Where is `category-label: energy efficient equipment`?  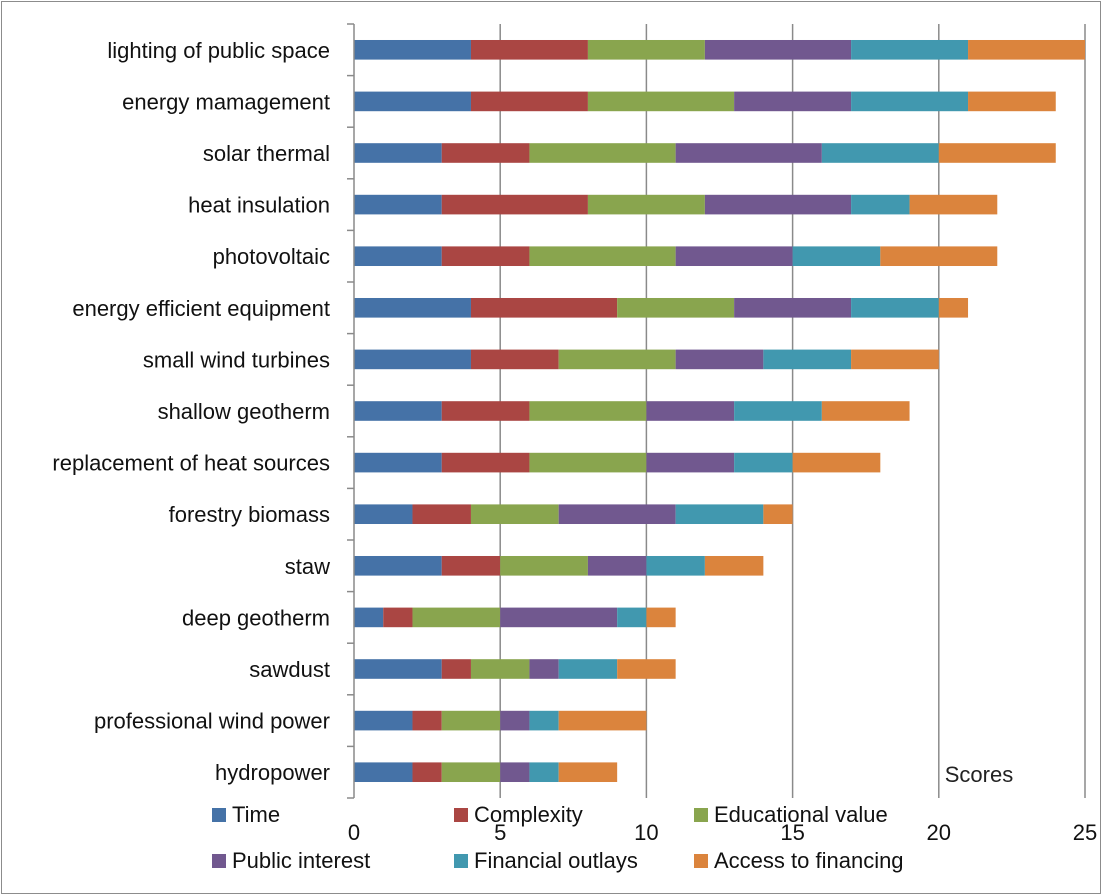
category-label: energy efficient equipment is located at coordinates (201, 308).